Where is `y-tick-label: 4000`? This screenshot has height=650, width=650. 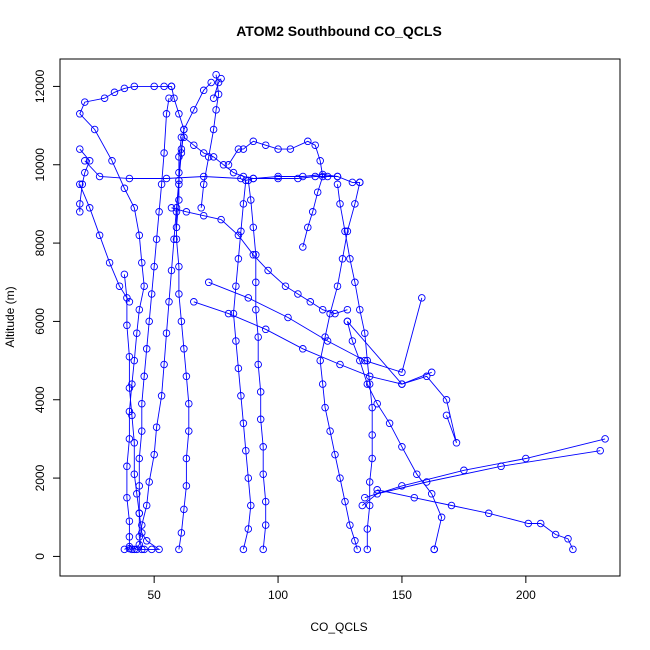
y-tick-label: 4000 is located at coordinates (40, 399).